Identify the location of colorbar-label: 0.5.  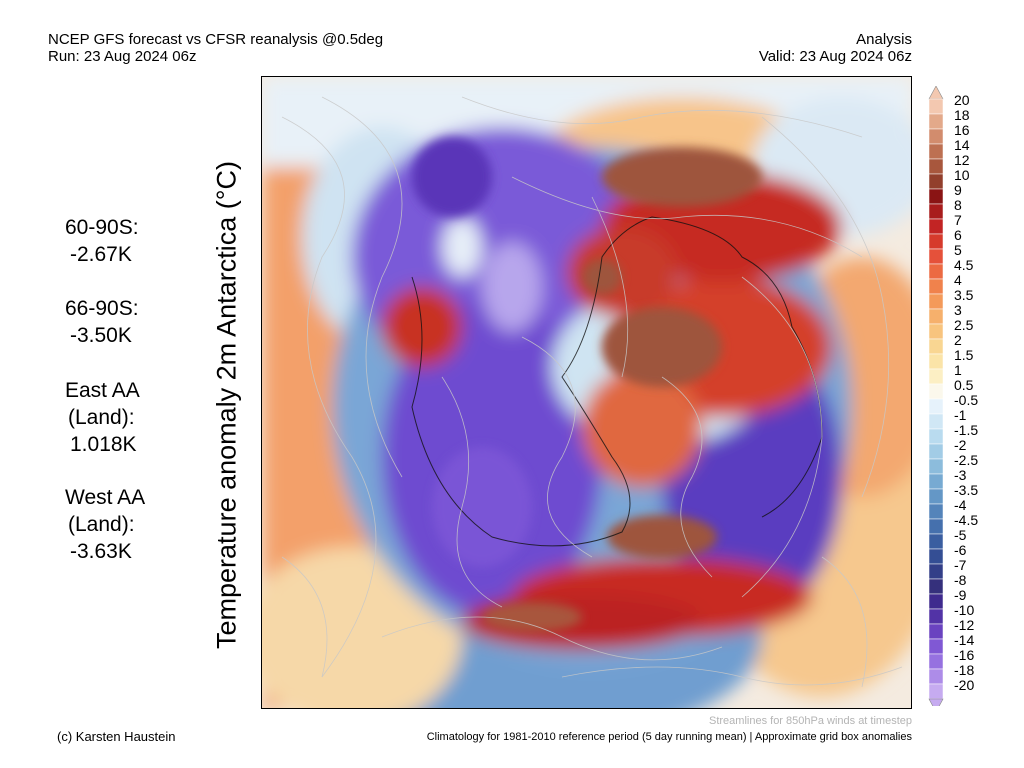
(964, 385).